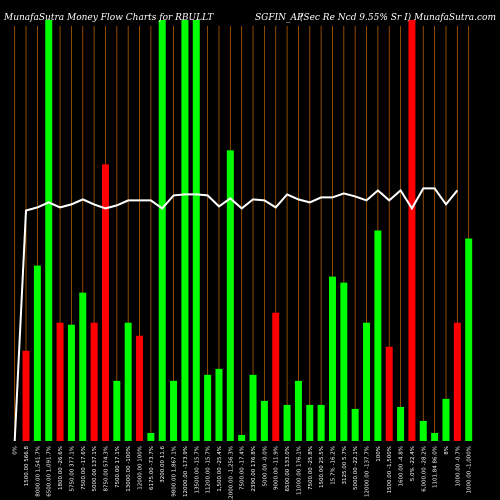 The height and width of the screenshot is (500, 500). Describe the element at coordinates (424, 469) in the screenshot. I see `tick-label: 6,000.00 -28.2%` at that location.